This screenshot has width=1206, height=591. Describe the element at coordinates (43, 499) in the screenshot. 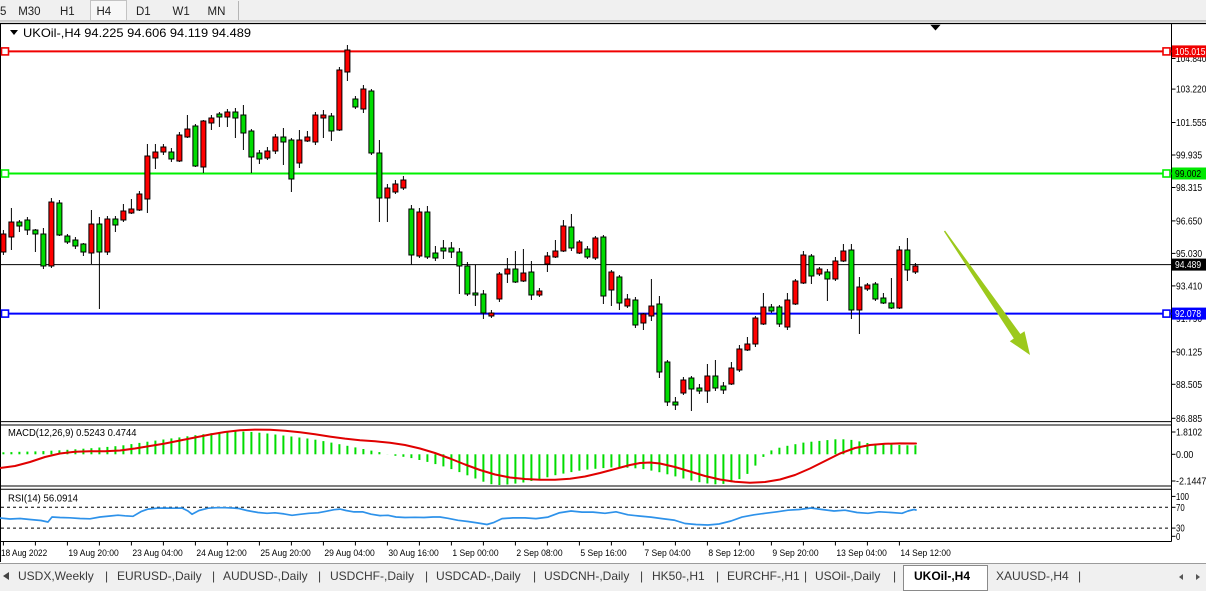

I see `svg-text: RSI(14) 56.0914` at that location.